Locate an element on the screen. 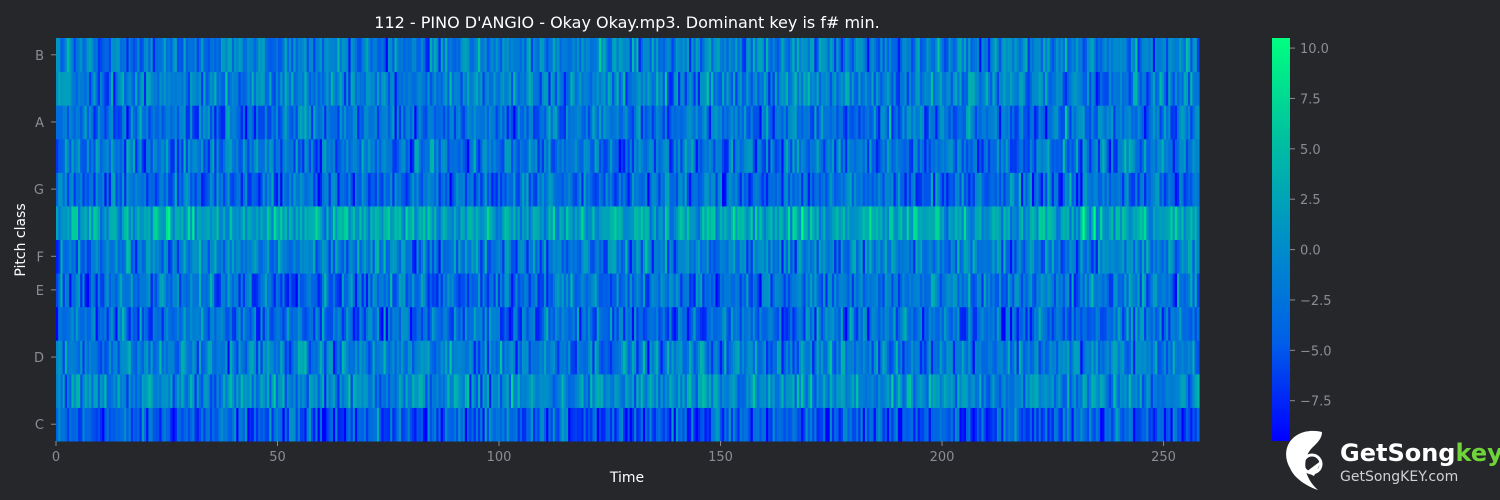 The height and width of the screenshot is (500, 1500). colorbar-tick-label: 10.0 is located at coordinates (1314, 49).